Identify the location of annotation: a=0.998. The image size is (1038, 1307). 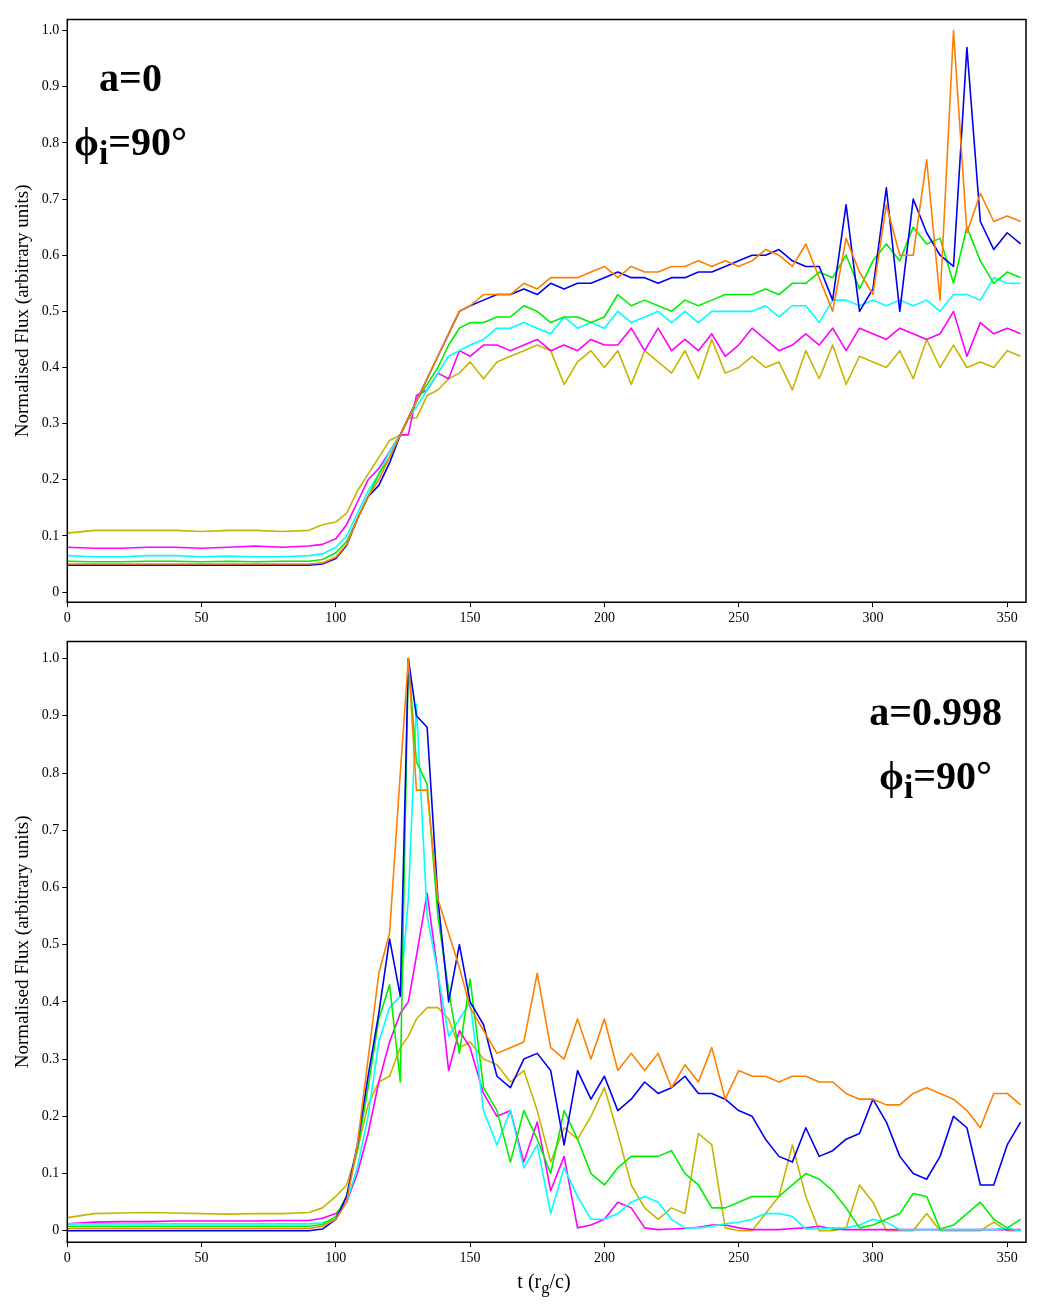
(935, 712).